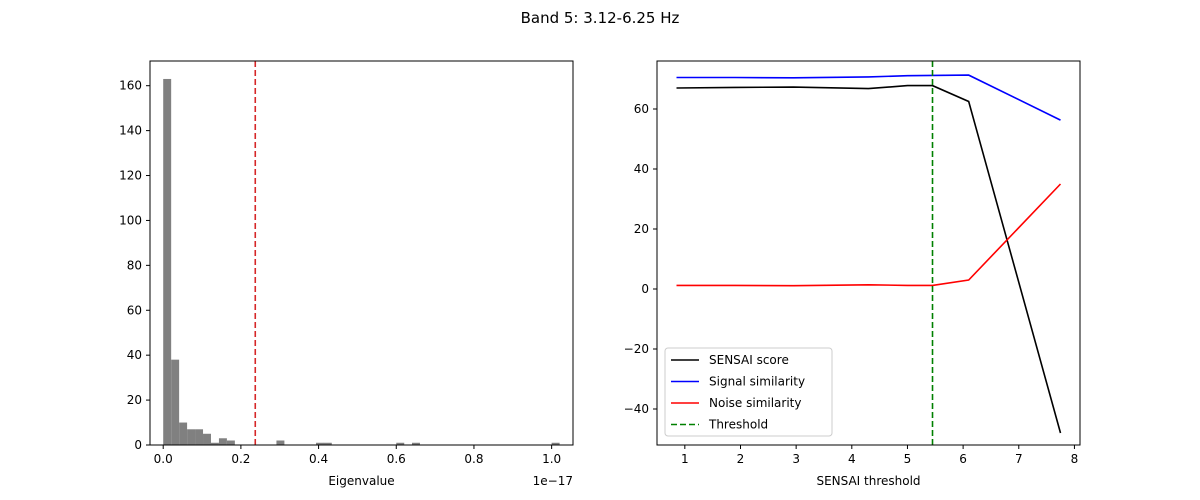 Image resolution: width=1200 pixels, height=500 pixels. Describe the element at coordinates (600, 18) in the screenshot. I see `figure-title: Band 5: 3.12-6.25 Hz` at that location.